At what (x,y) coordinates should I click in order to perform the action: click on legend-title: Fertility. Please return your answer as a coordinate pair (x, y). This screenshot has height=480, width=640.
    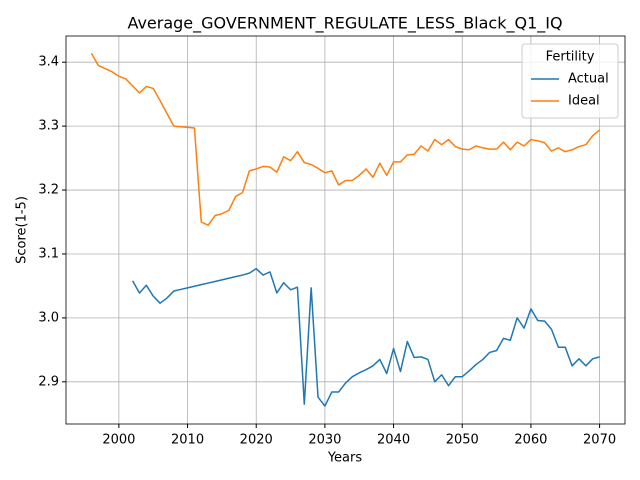
    Looking at the image, I should click on (570, 57).